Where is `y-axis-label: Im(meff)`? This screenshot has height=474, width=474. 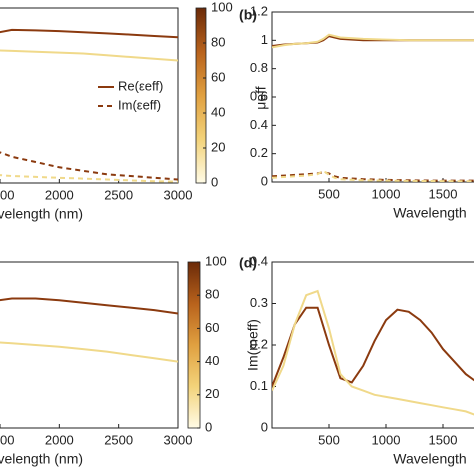 y-axis-label: Im(meff) is located at coordinates (253, 345).